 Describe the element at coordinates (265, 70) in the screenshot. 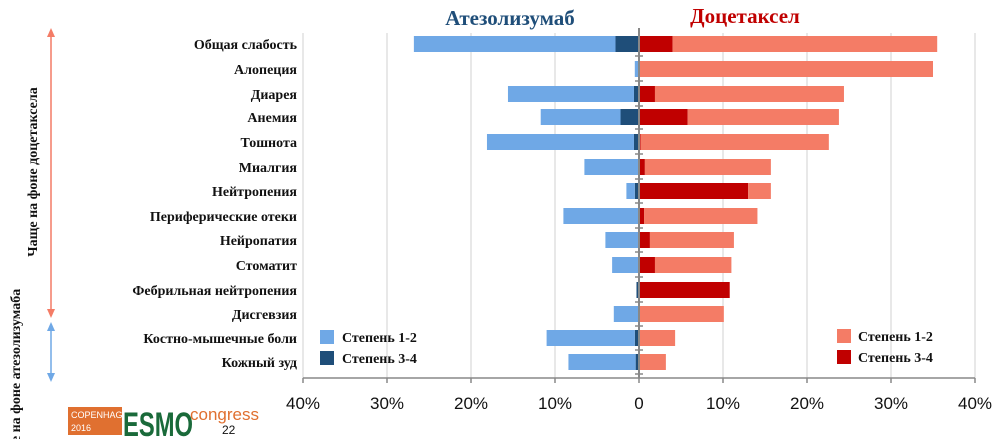

I see `category-label: Алопеция` at that location.